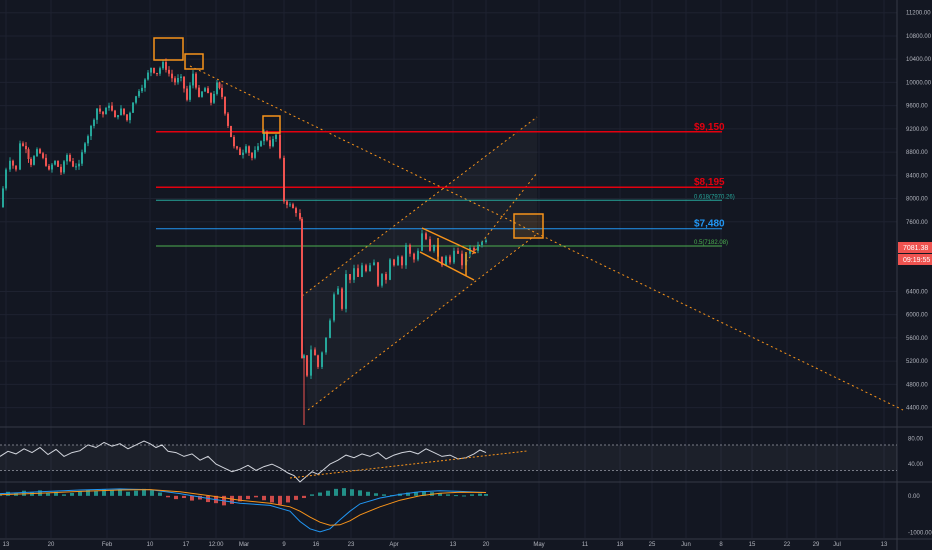 This screenshot has width=932, height=550. What do you see at coordinates (538, 545) in the screenshot?
I see `time-tick-label: May` at bounding box center [538, 545].